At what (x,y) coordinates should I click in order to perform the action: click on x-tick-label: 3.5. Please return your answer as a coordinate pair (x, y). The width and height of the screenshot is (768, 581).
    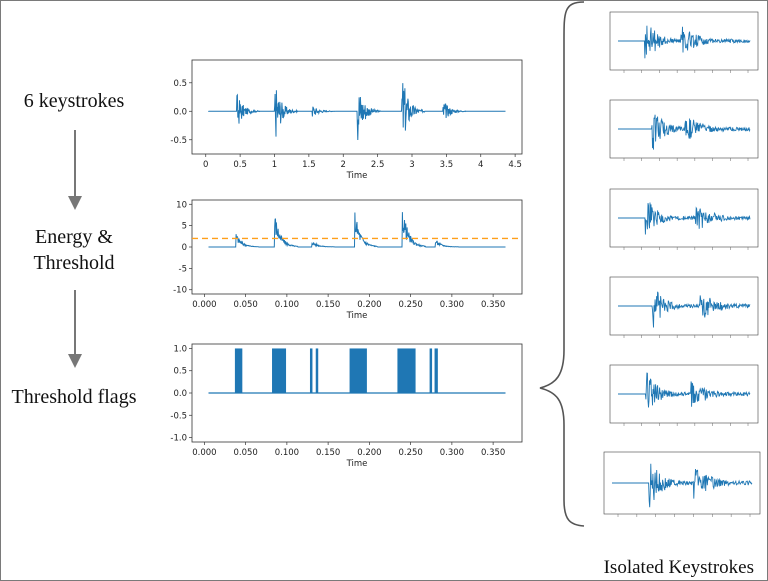
    Looking at the image, I should click on (447, 165).